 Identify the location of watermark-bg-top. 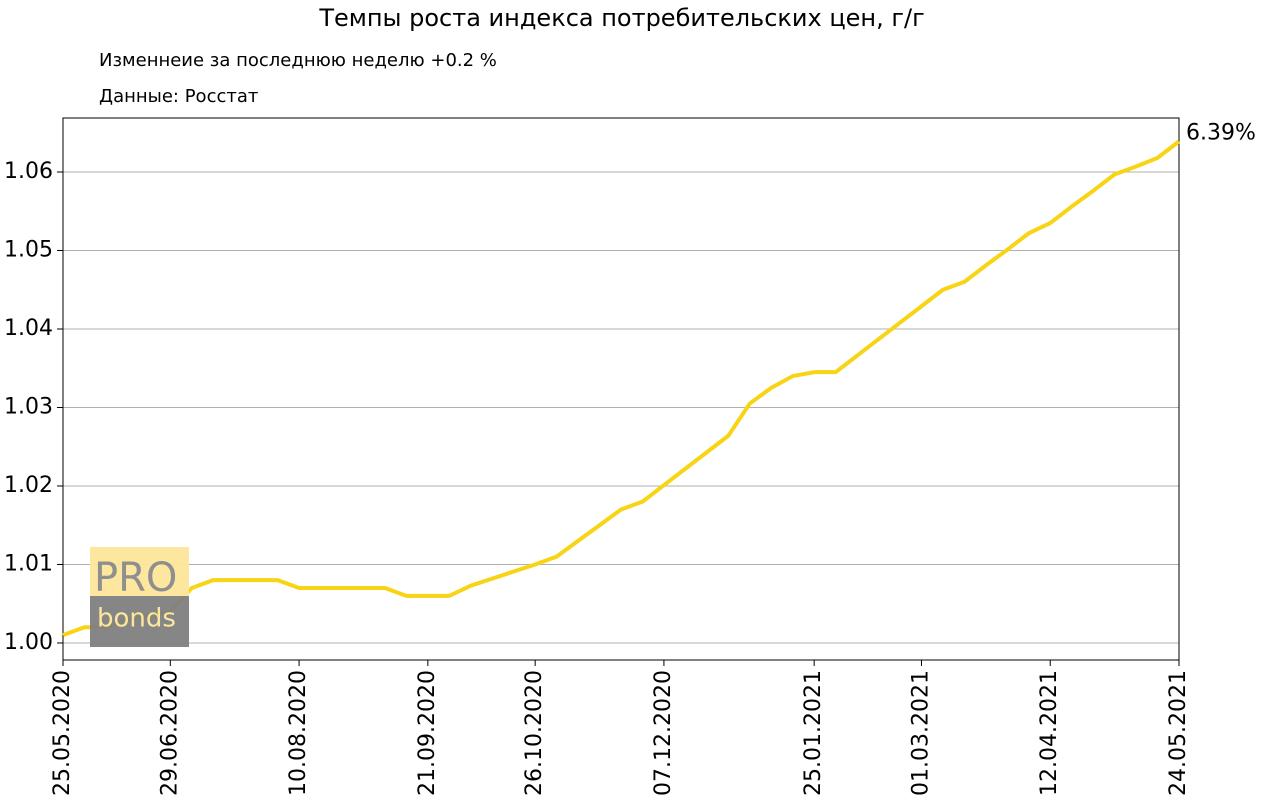
(139, 571).